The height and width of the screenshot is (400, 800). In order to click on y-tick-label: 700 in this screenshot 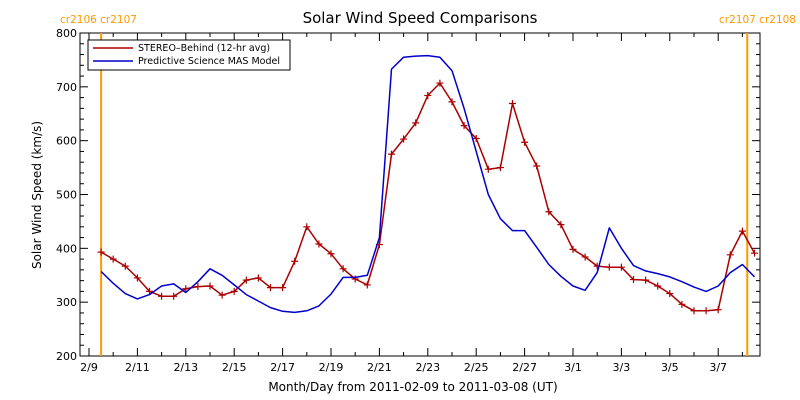, I will do `click(66, 87)`.